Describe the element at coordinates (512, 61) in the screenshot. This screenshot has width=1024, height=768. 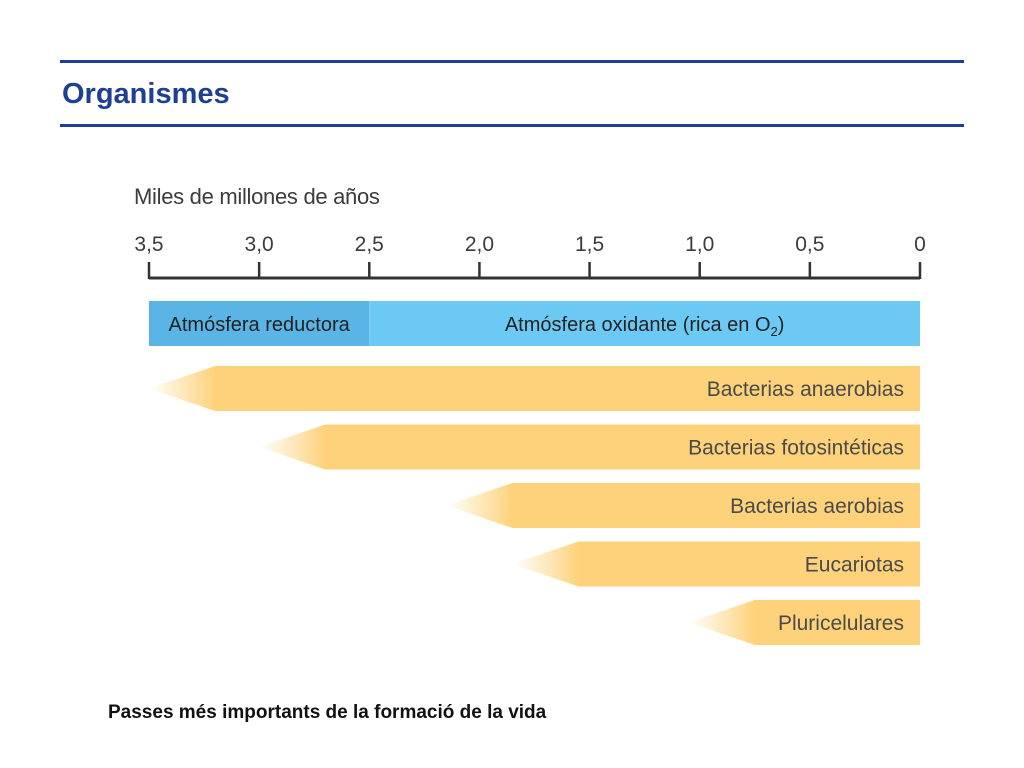
I see `title-rule-top` at that location.